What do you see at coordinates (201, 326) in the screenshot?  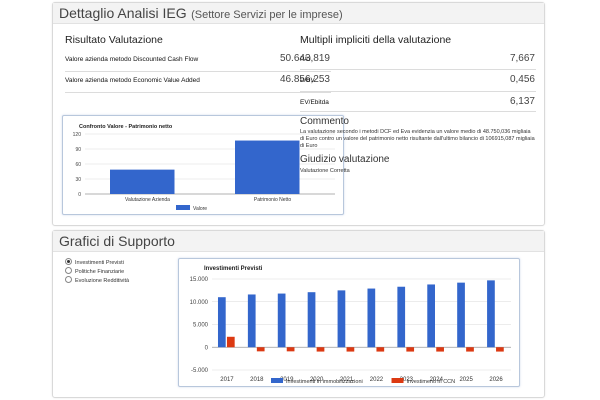 I see `y-tick-label: 5.000` at bounding box center [201, 326].